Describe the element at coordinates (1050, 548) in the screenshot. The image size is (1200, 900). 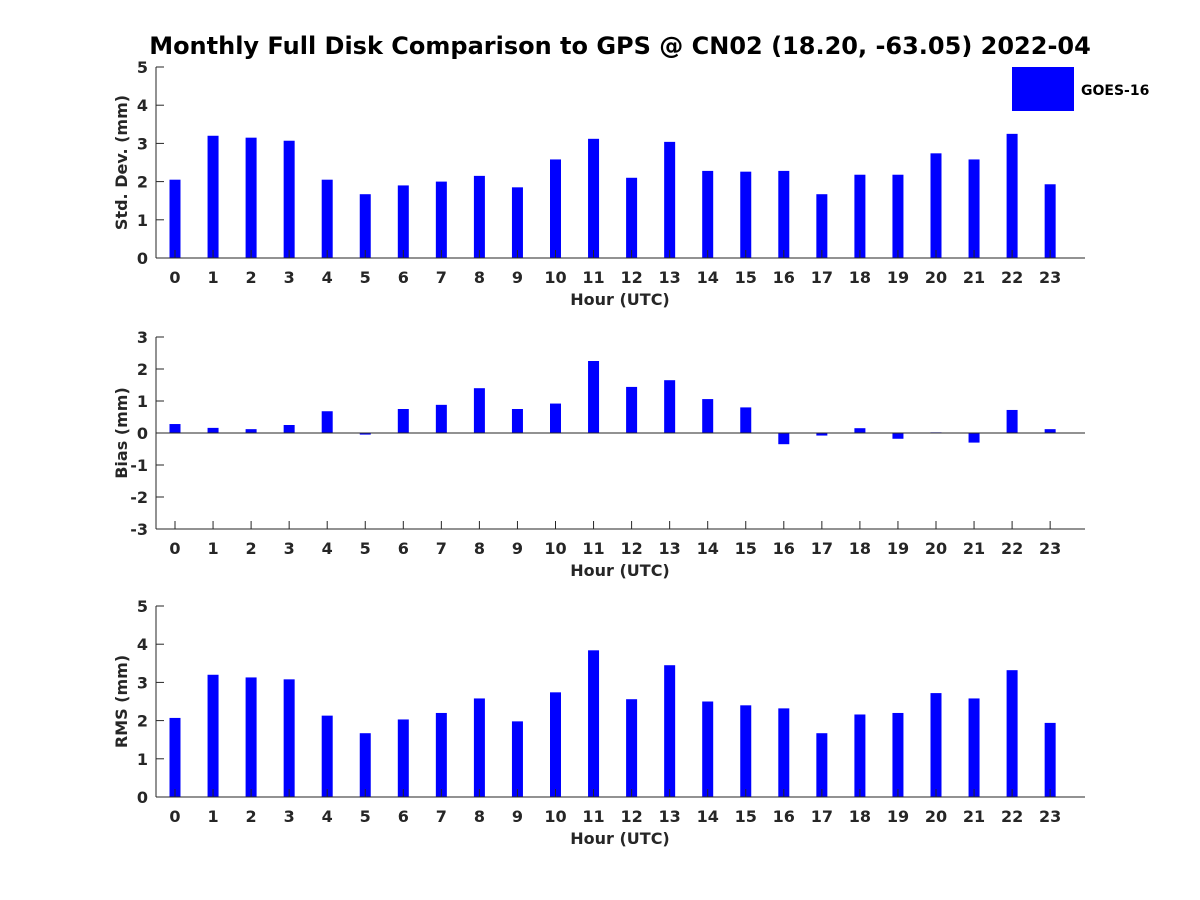
I see `x-tick-label-bias: 23` at that location.